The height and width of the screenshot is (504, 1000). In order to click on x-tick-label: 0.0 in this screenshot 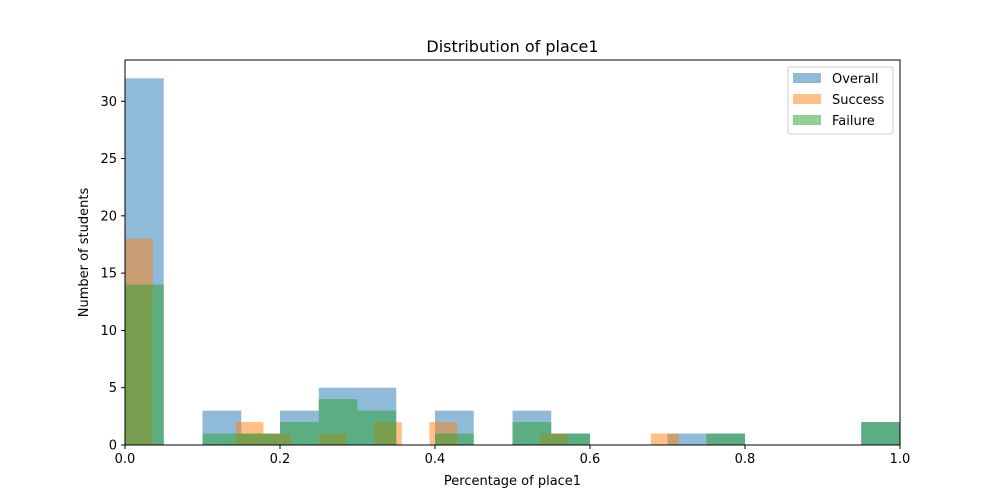, I will do `click(125, 459)`.